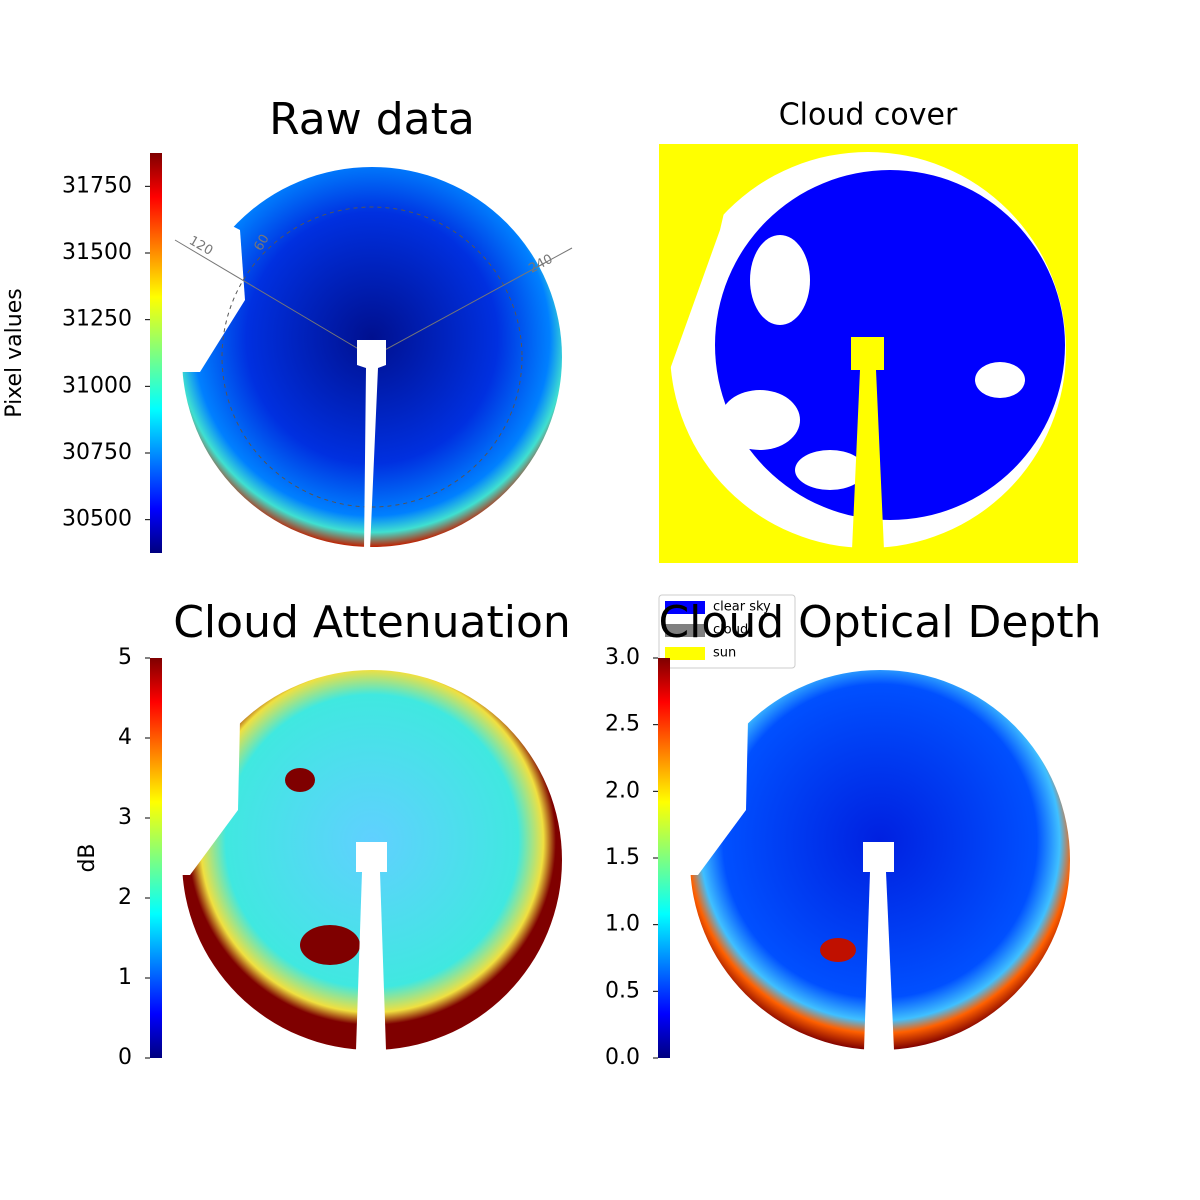 This screenshot has height=1200, width=1200. Describe the element at coordinates (372, 860) in the screenshot. I see `attenuation-image` at that location.